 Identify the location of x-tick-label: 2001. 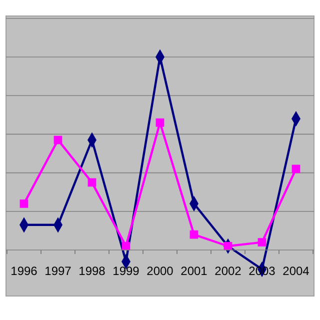
(194, 271).